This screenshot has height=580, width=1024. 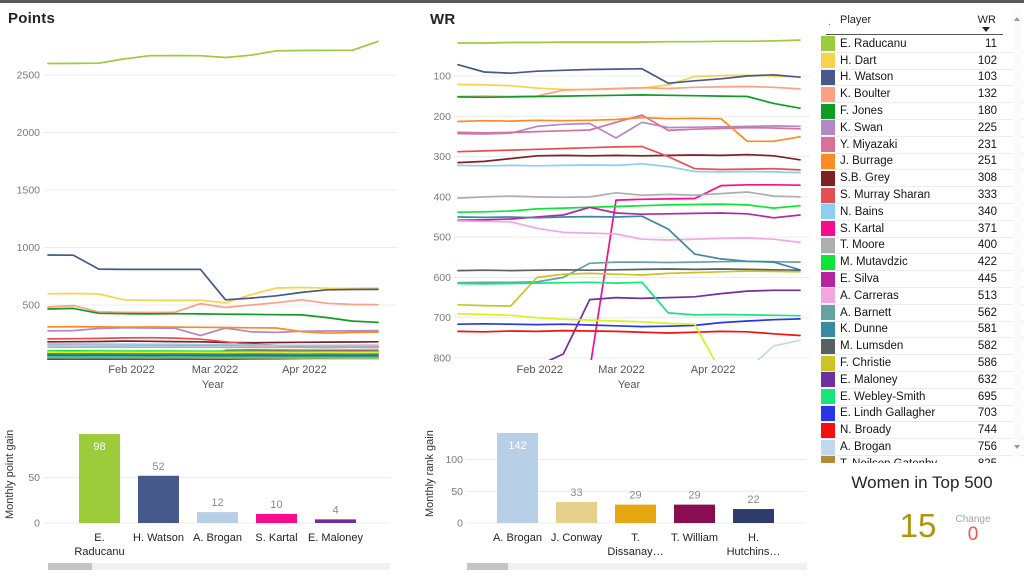 I want to click on table-row: H. Watson 103, so click(x=922, y=78).